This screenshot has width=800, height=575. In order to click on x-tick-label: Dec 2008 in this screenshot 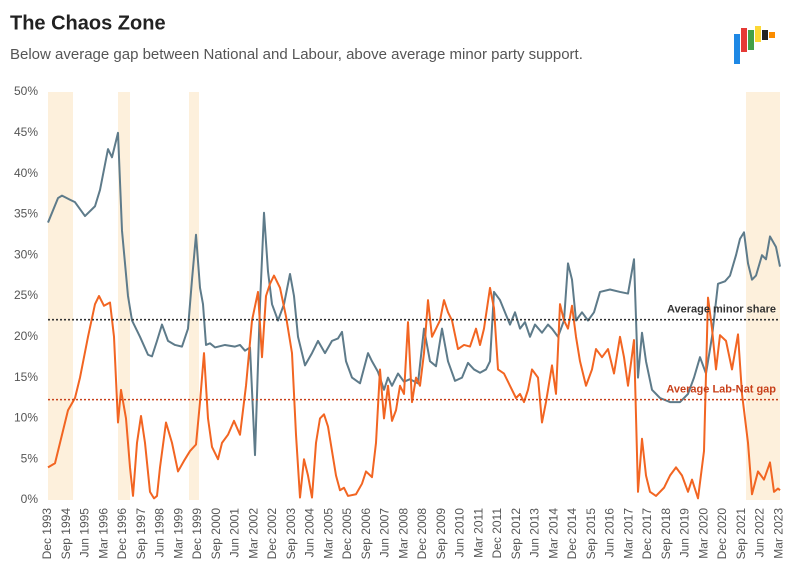, I will do `click(422, 534)`.